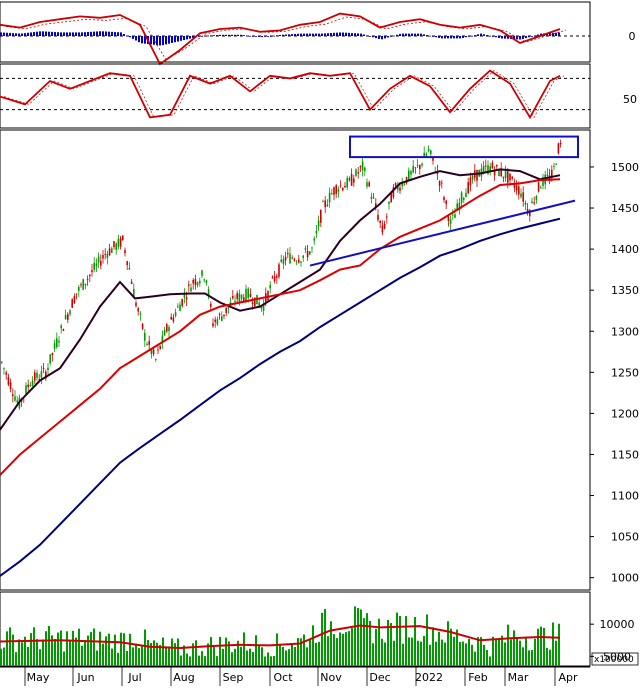  I want to click on price-tick-label: 1000, so click(625, 578).